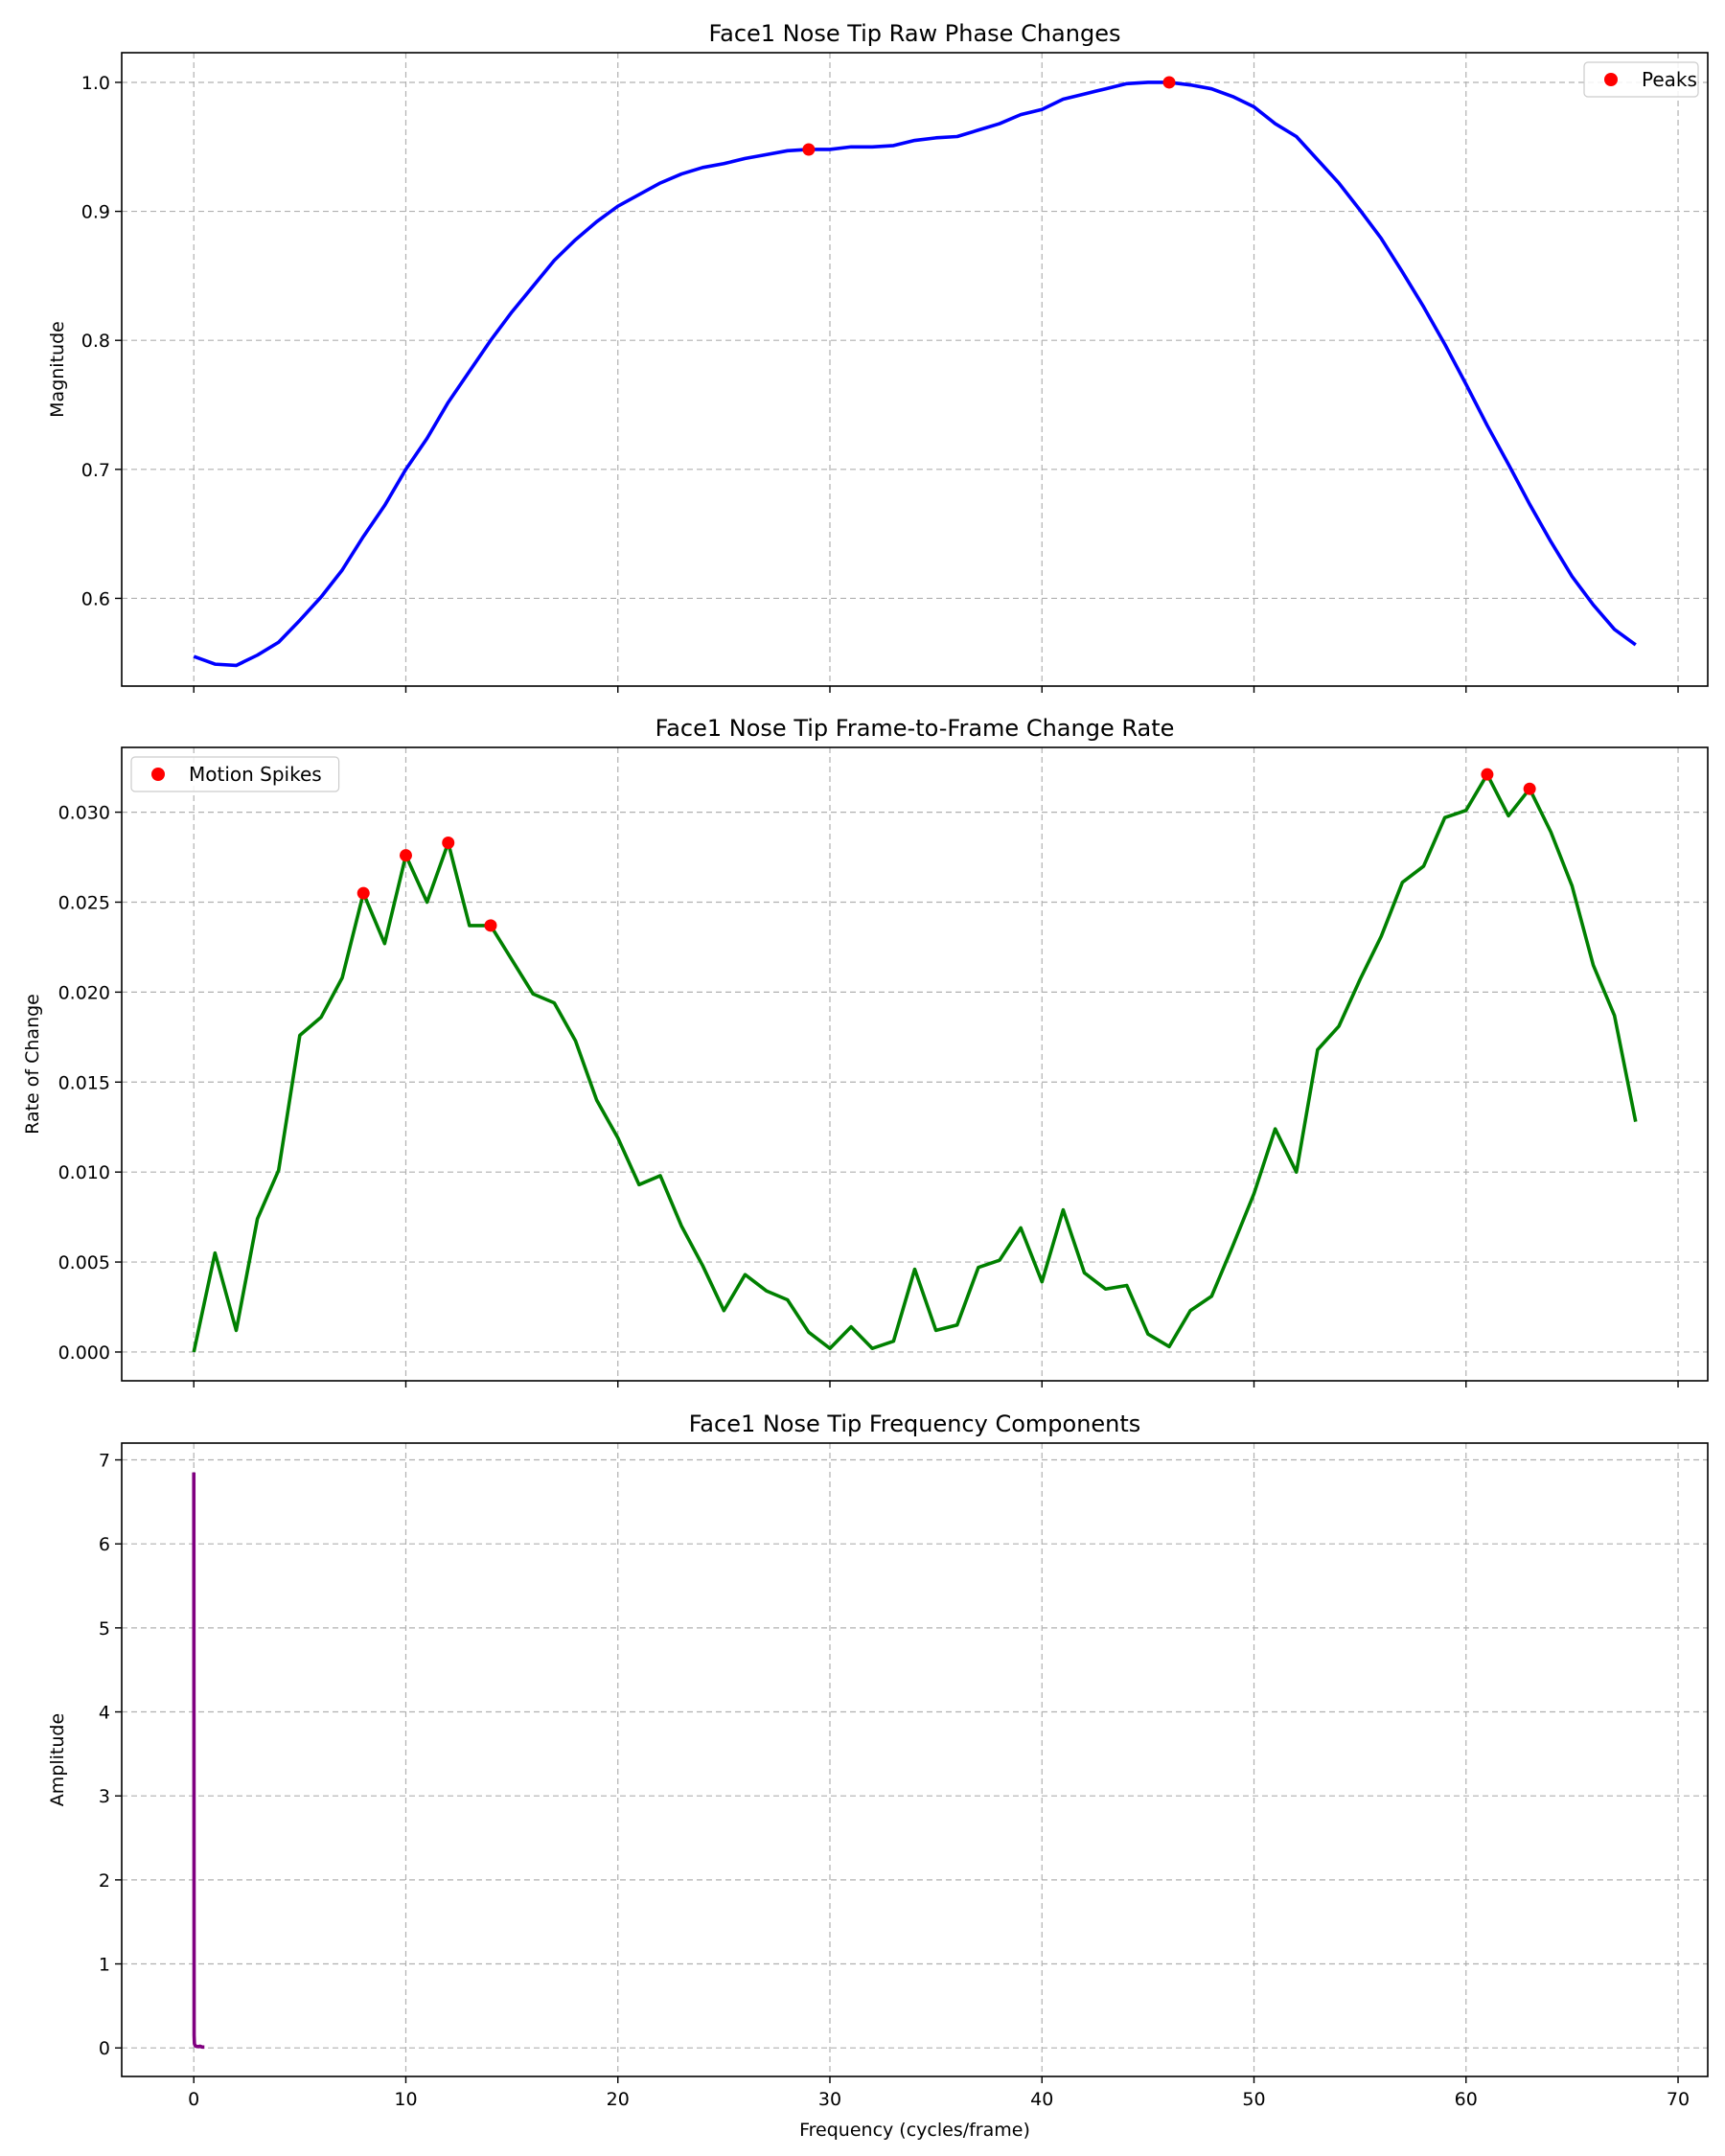 The image size is (1725, 2156). Describe the element at coordinates (84, 1353) in the screenshot. I see `y-tick-label: 0.000` at that location.